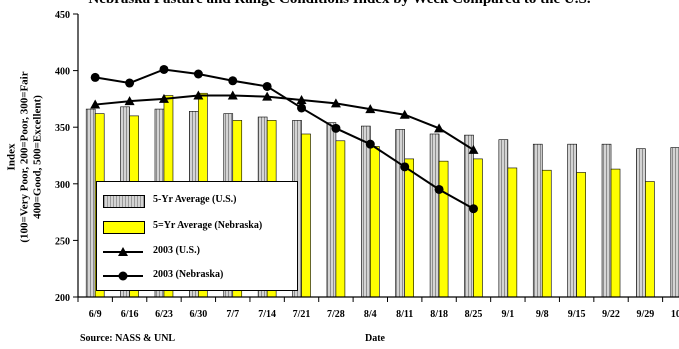 The width and height of the screenshot is (679, 349). Describe the element at coordinates (198, 314) in the screenshot. I see `x-tick-label: 6/30` at that location.